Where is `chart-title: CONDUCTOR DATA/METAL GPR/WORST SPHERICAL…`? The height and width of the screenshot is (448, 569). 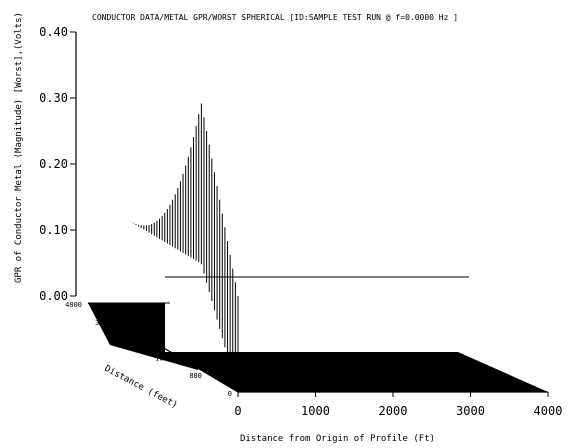
chart-title: CONDUCTOR DATA/METAL GPR/WORST SPHERICAL… is located at coordinates (275, 17).